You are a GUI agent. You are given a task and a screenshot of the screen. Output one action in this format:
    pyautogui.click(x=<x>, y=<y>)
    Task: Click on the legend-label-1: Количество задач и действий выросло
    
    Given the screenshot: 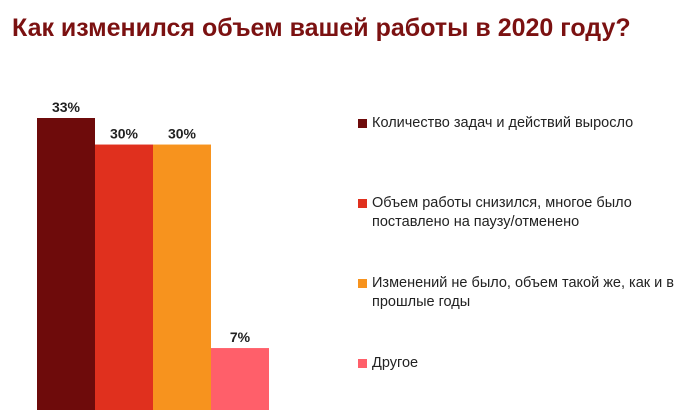 What is the action you would take?
    pyautogui.click(x=503, y=123)
    